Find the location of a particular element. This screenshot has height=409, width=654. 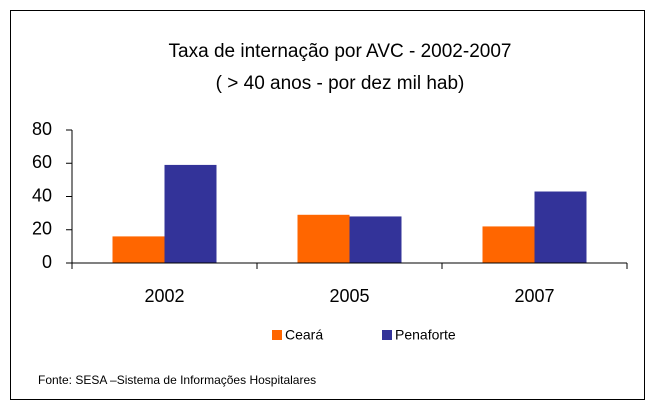

chart-subtitle: ( > 40 anos - por dez mil hab) is located at coordinates (340, 83).